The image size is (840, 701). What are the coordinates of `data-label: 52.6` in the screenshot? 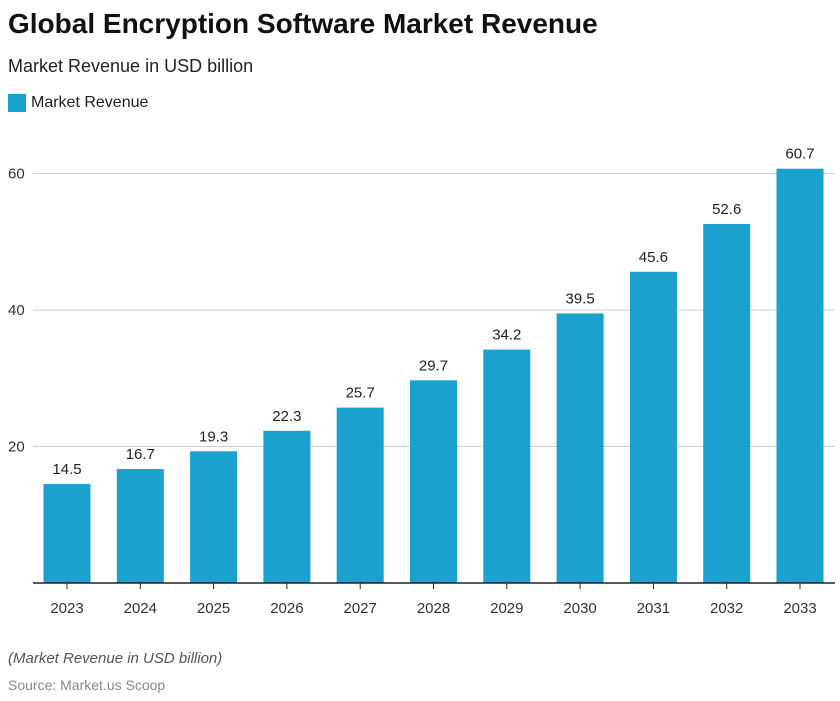 It's located at (726, 209).